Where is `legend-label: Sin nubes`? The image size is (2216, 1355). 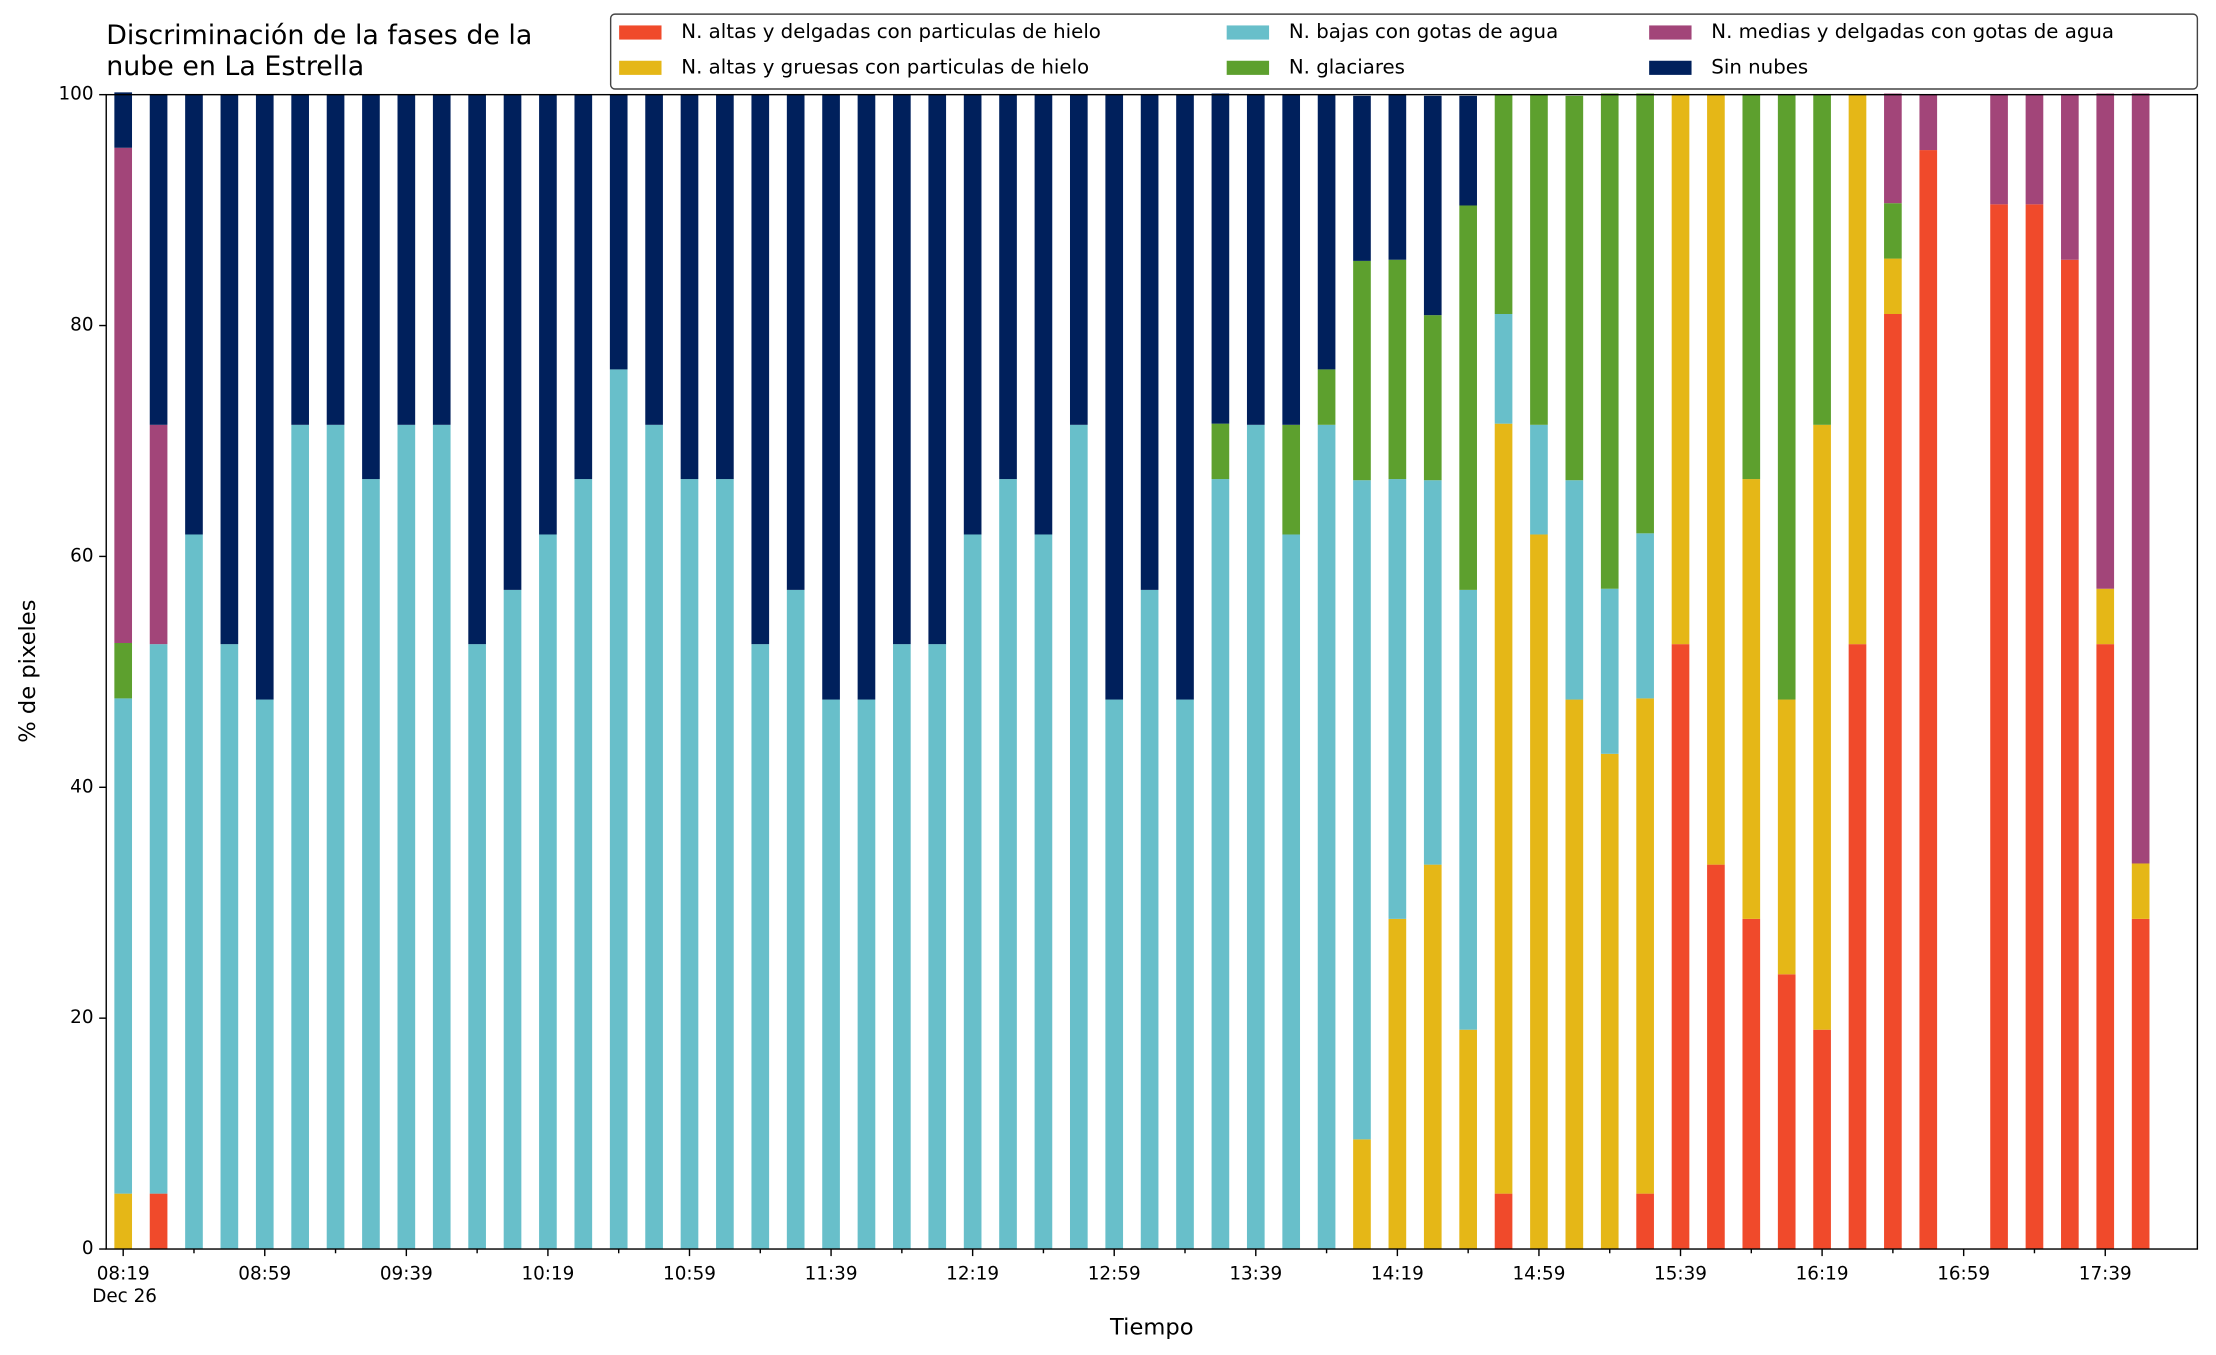 legend-label: Sin nubes is located at coordinates (1759, 66).